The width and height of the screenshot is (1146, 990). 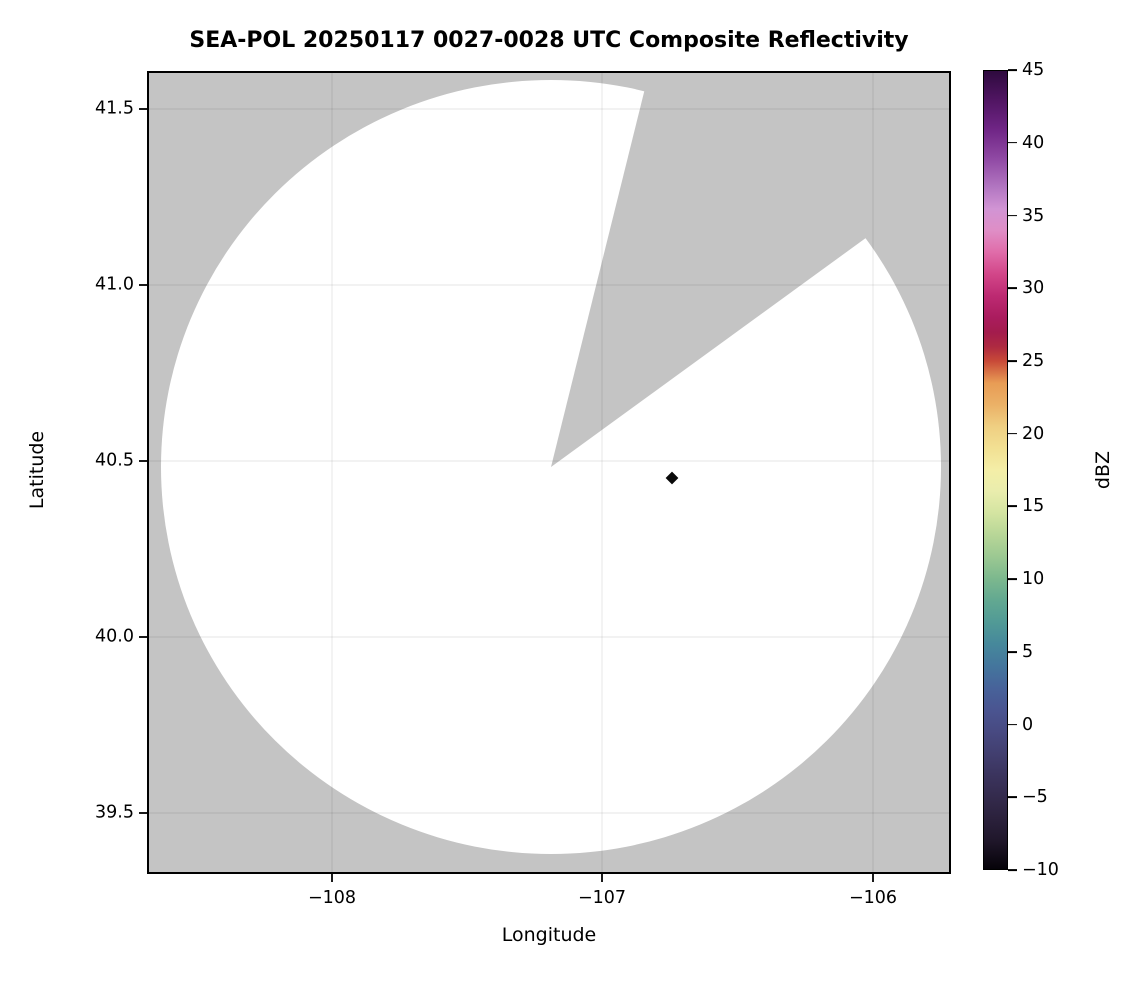 What do you see at coordinates (1033, 142) in the screenshot?
I see `colorbar-label-40: 40` at bounding box center [1033, 142].